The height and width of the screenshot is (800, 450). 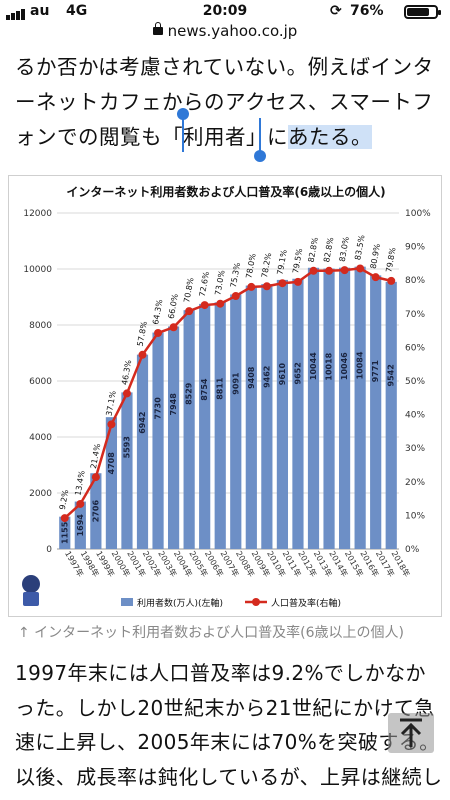 I want to click on bar-value-label: 9652, so click(x=297, y=373).